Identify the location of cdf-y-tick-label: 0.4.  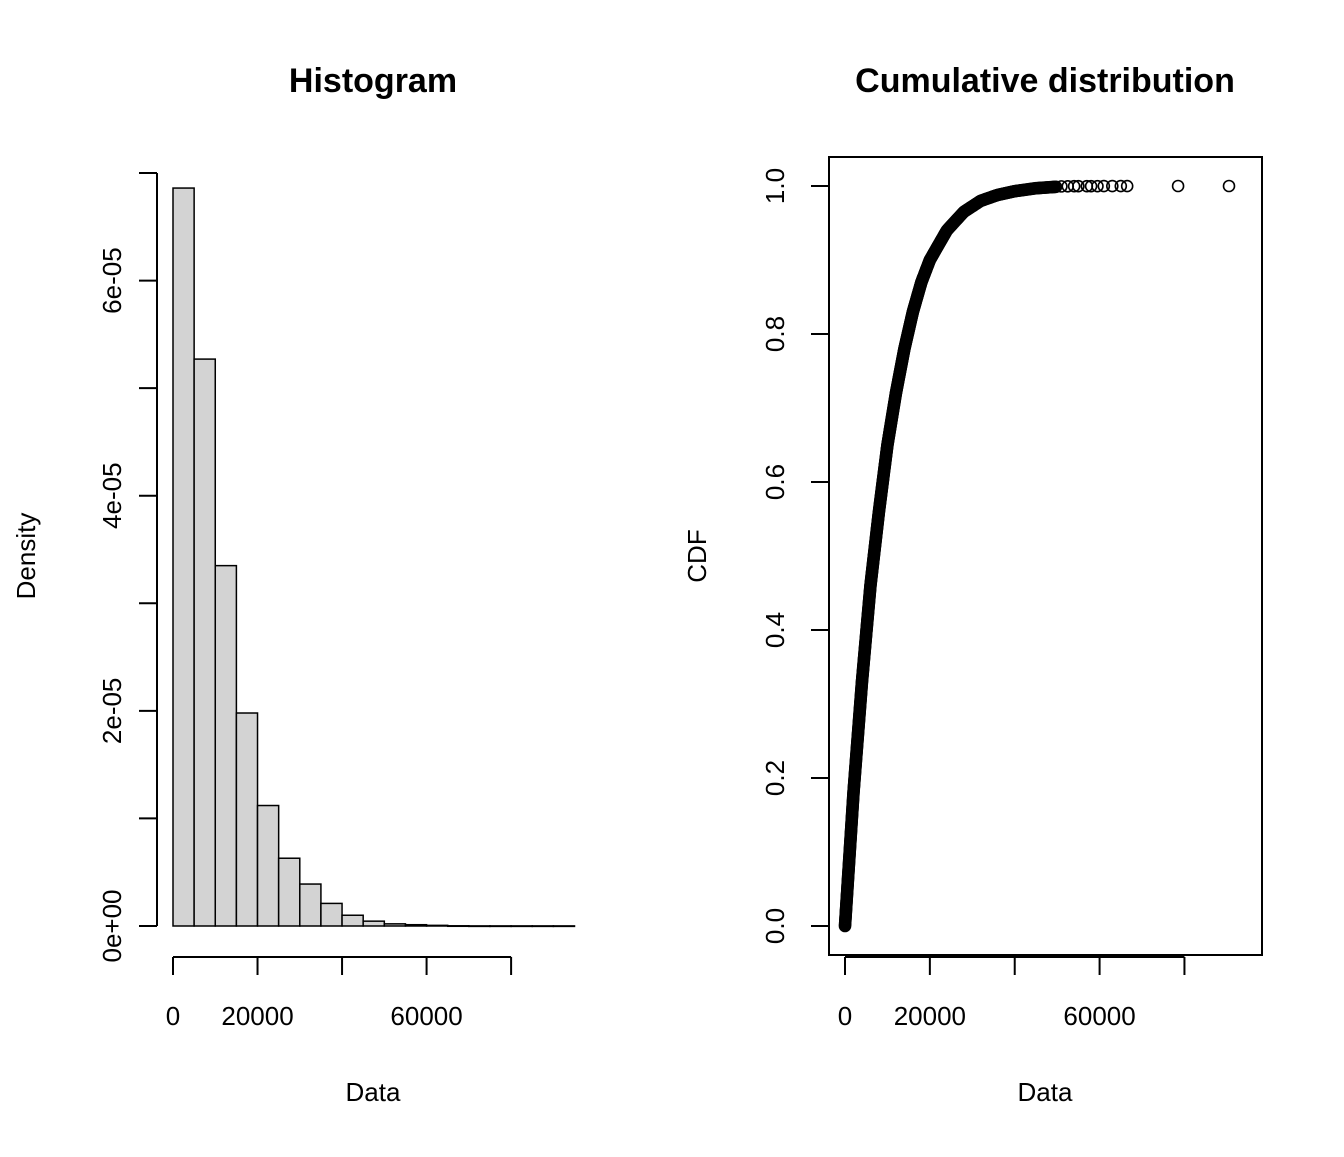
(775, 630).